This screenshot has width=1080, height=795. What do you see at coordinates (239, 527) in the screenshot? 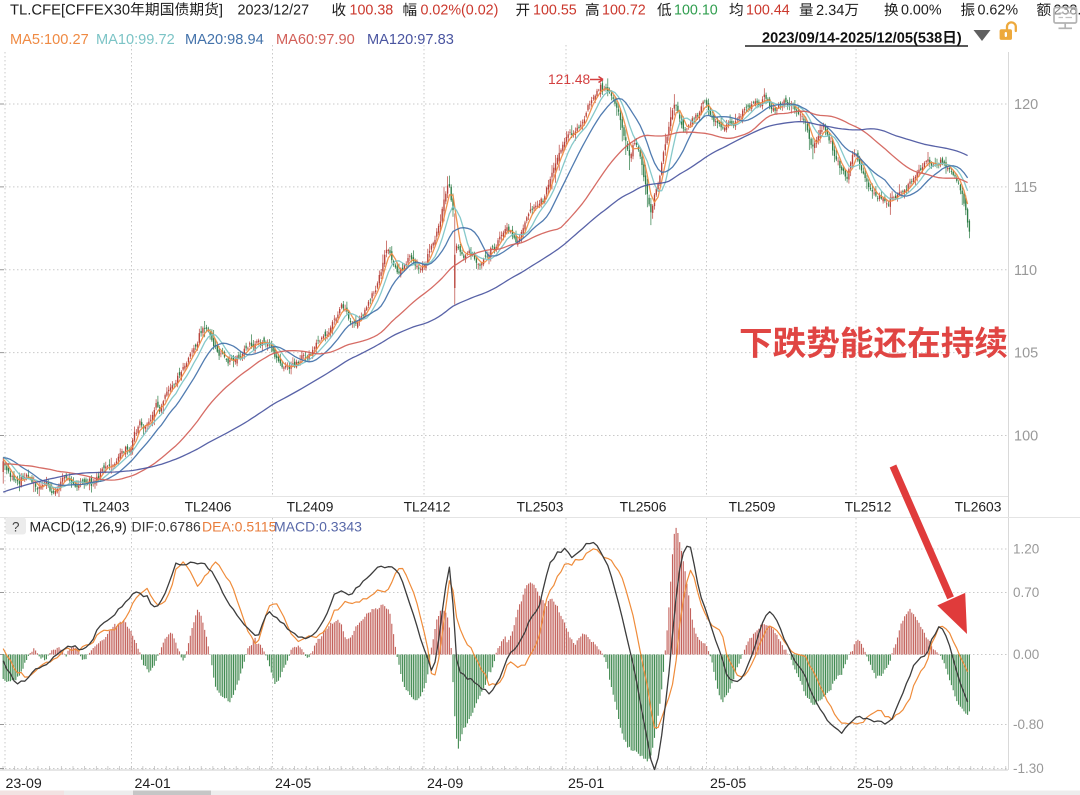
I see `svg-text: DEA:0.5115` at bounding box center [239, 527].